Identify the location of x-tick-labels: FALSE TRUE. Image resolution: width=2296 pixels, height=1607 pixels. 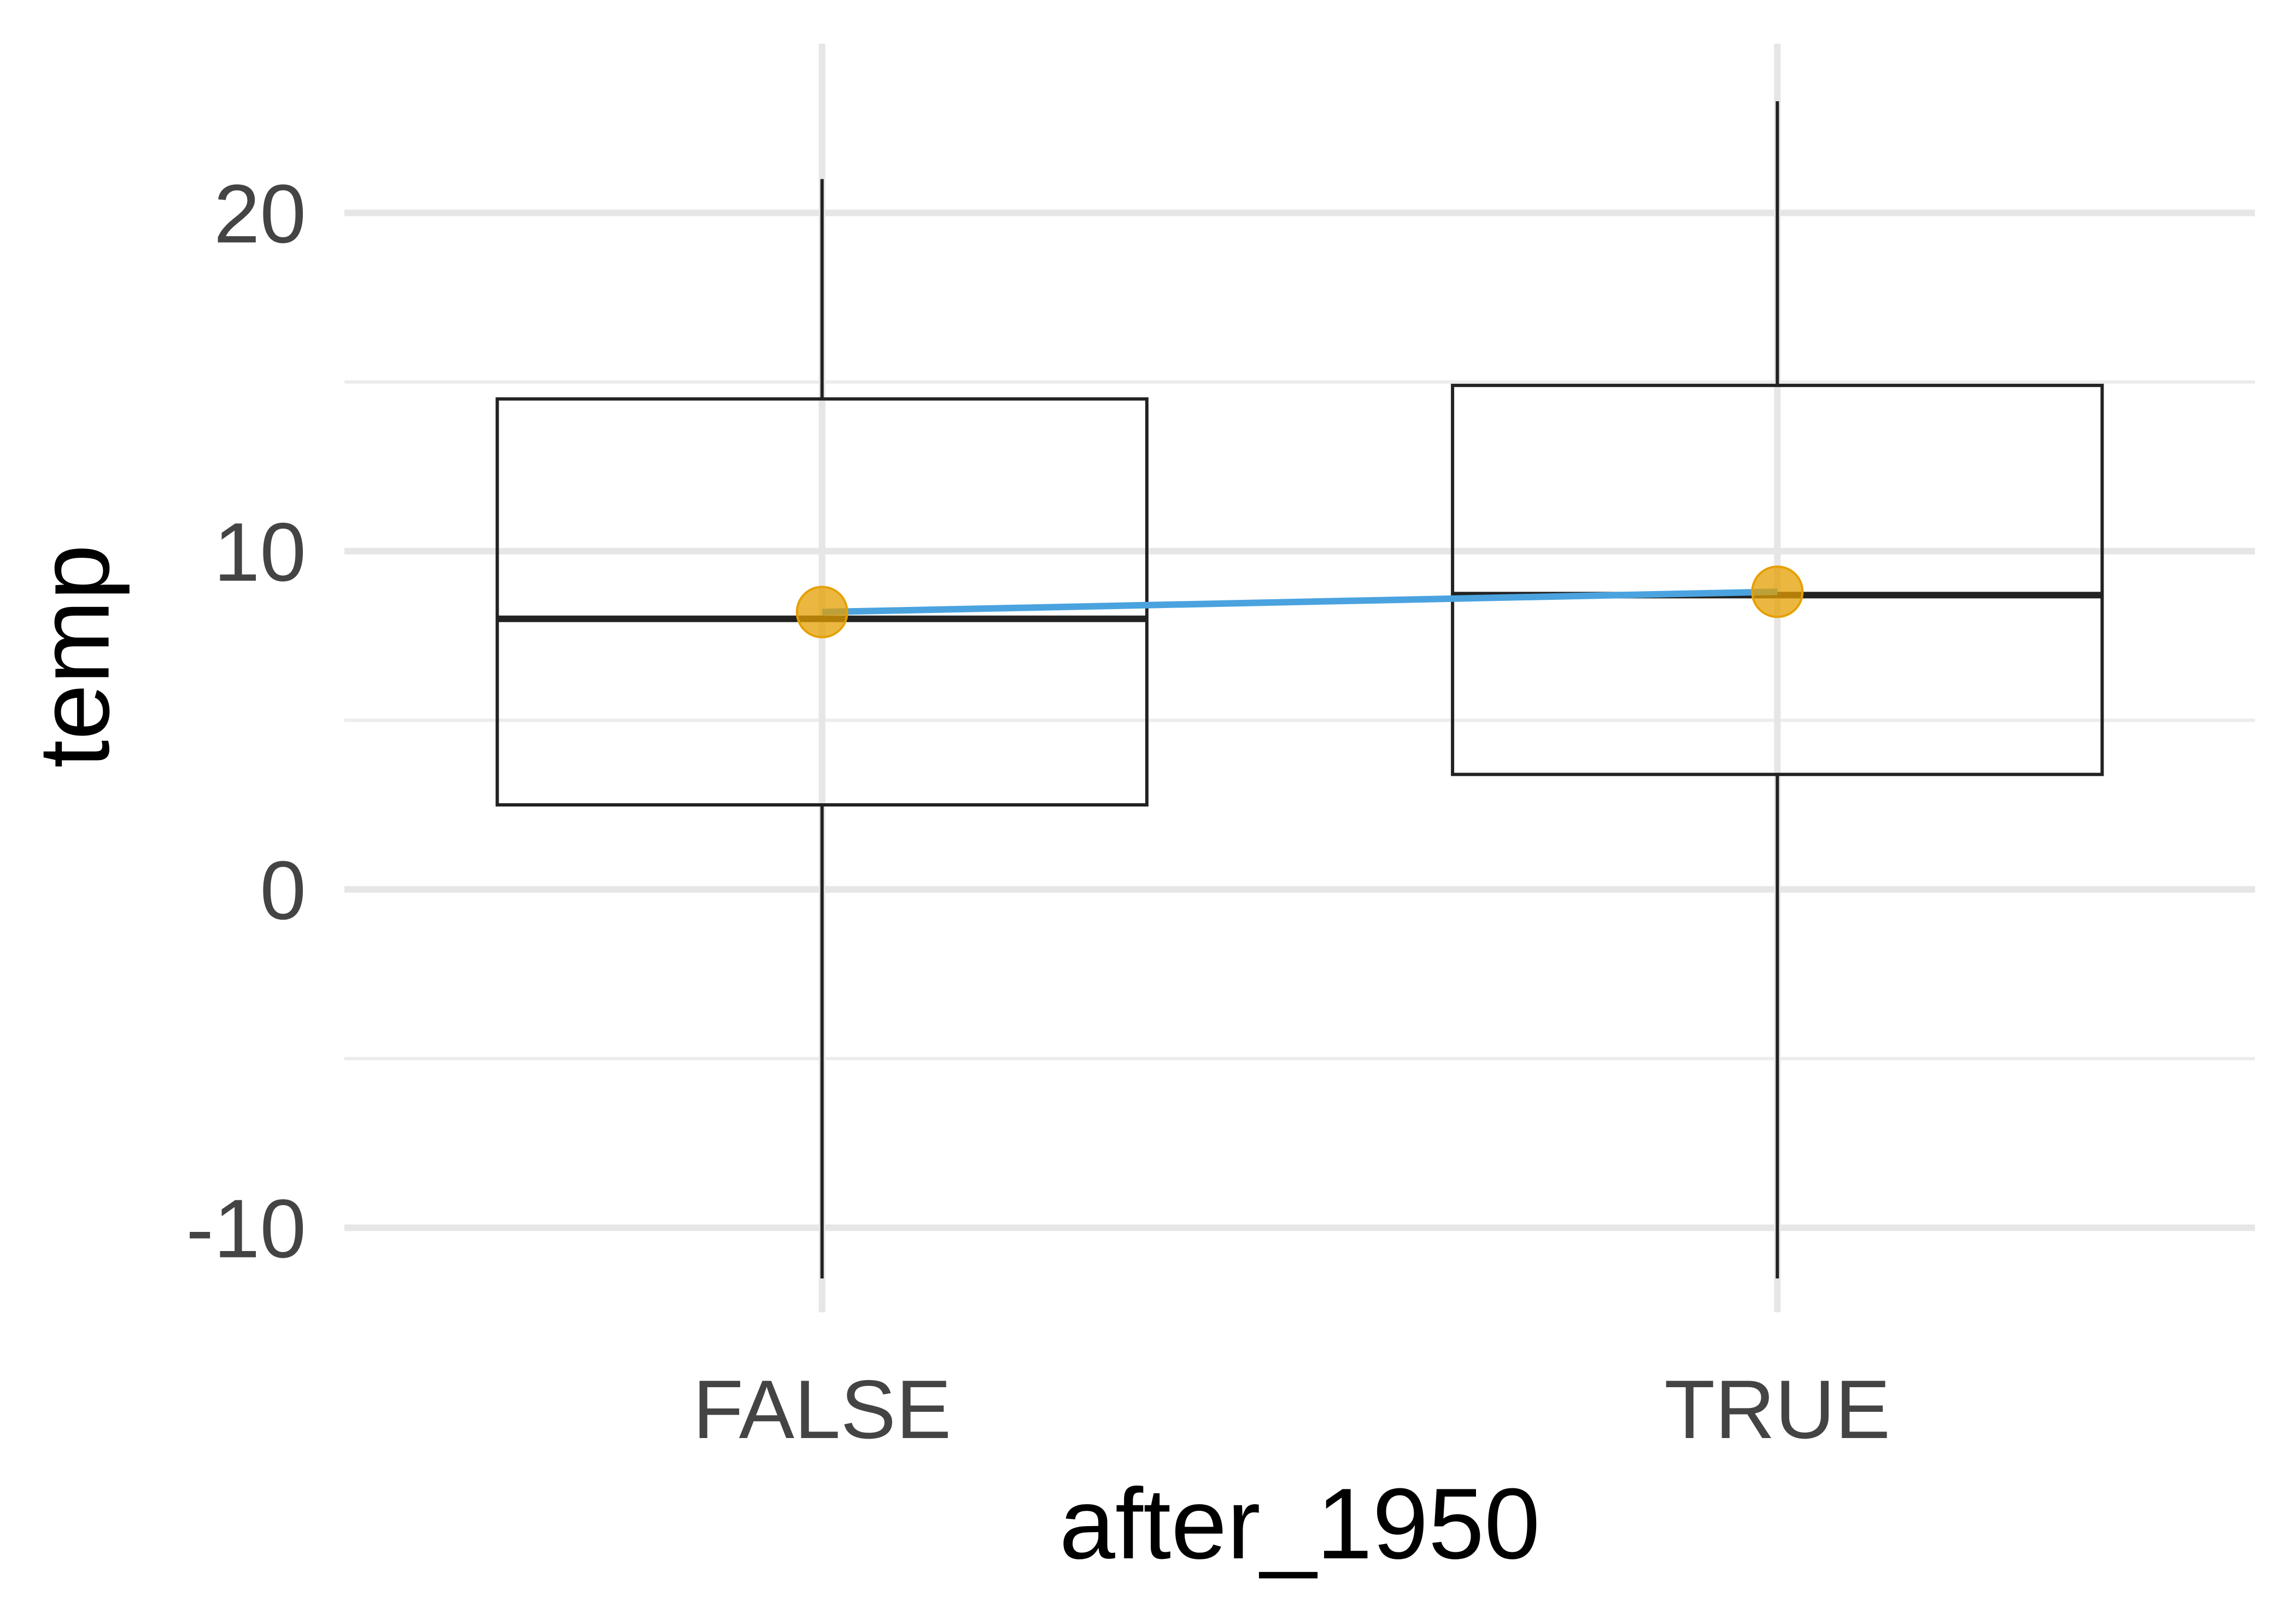
(1291, 1409).